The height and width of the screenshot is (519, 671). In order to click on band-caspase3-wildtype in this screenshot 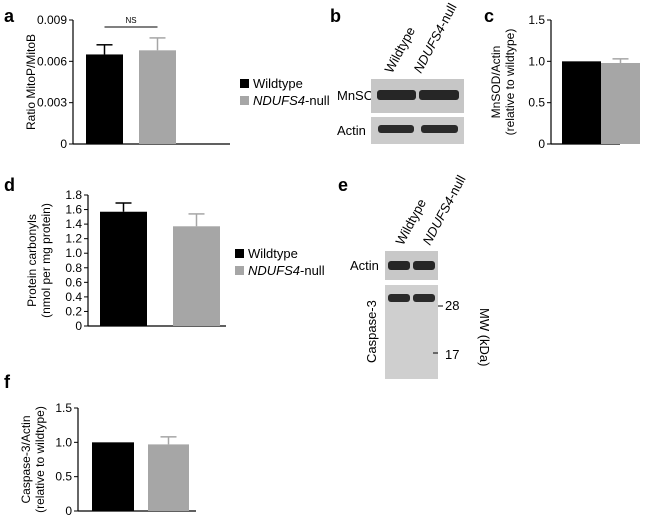, I will do `click(399, 298)`.